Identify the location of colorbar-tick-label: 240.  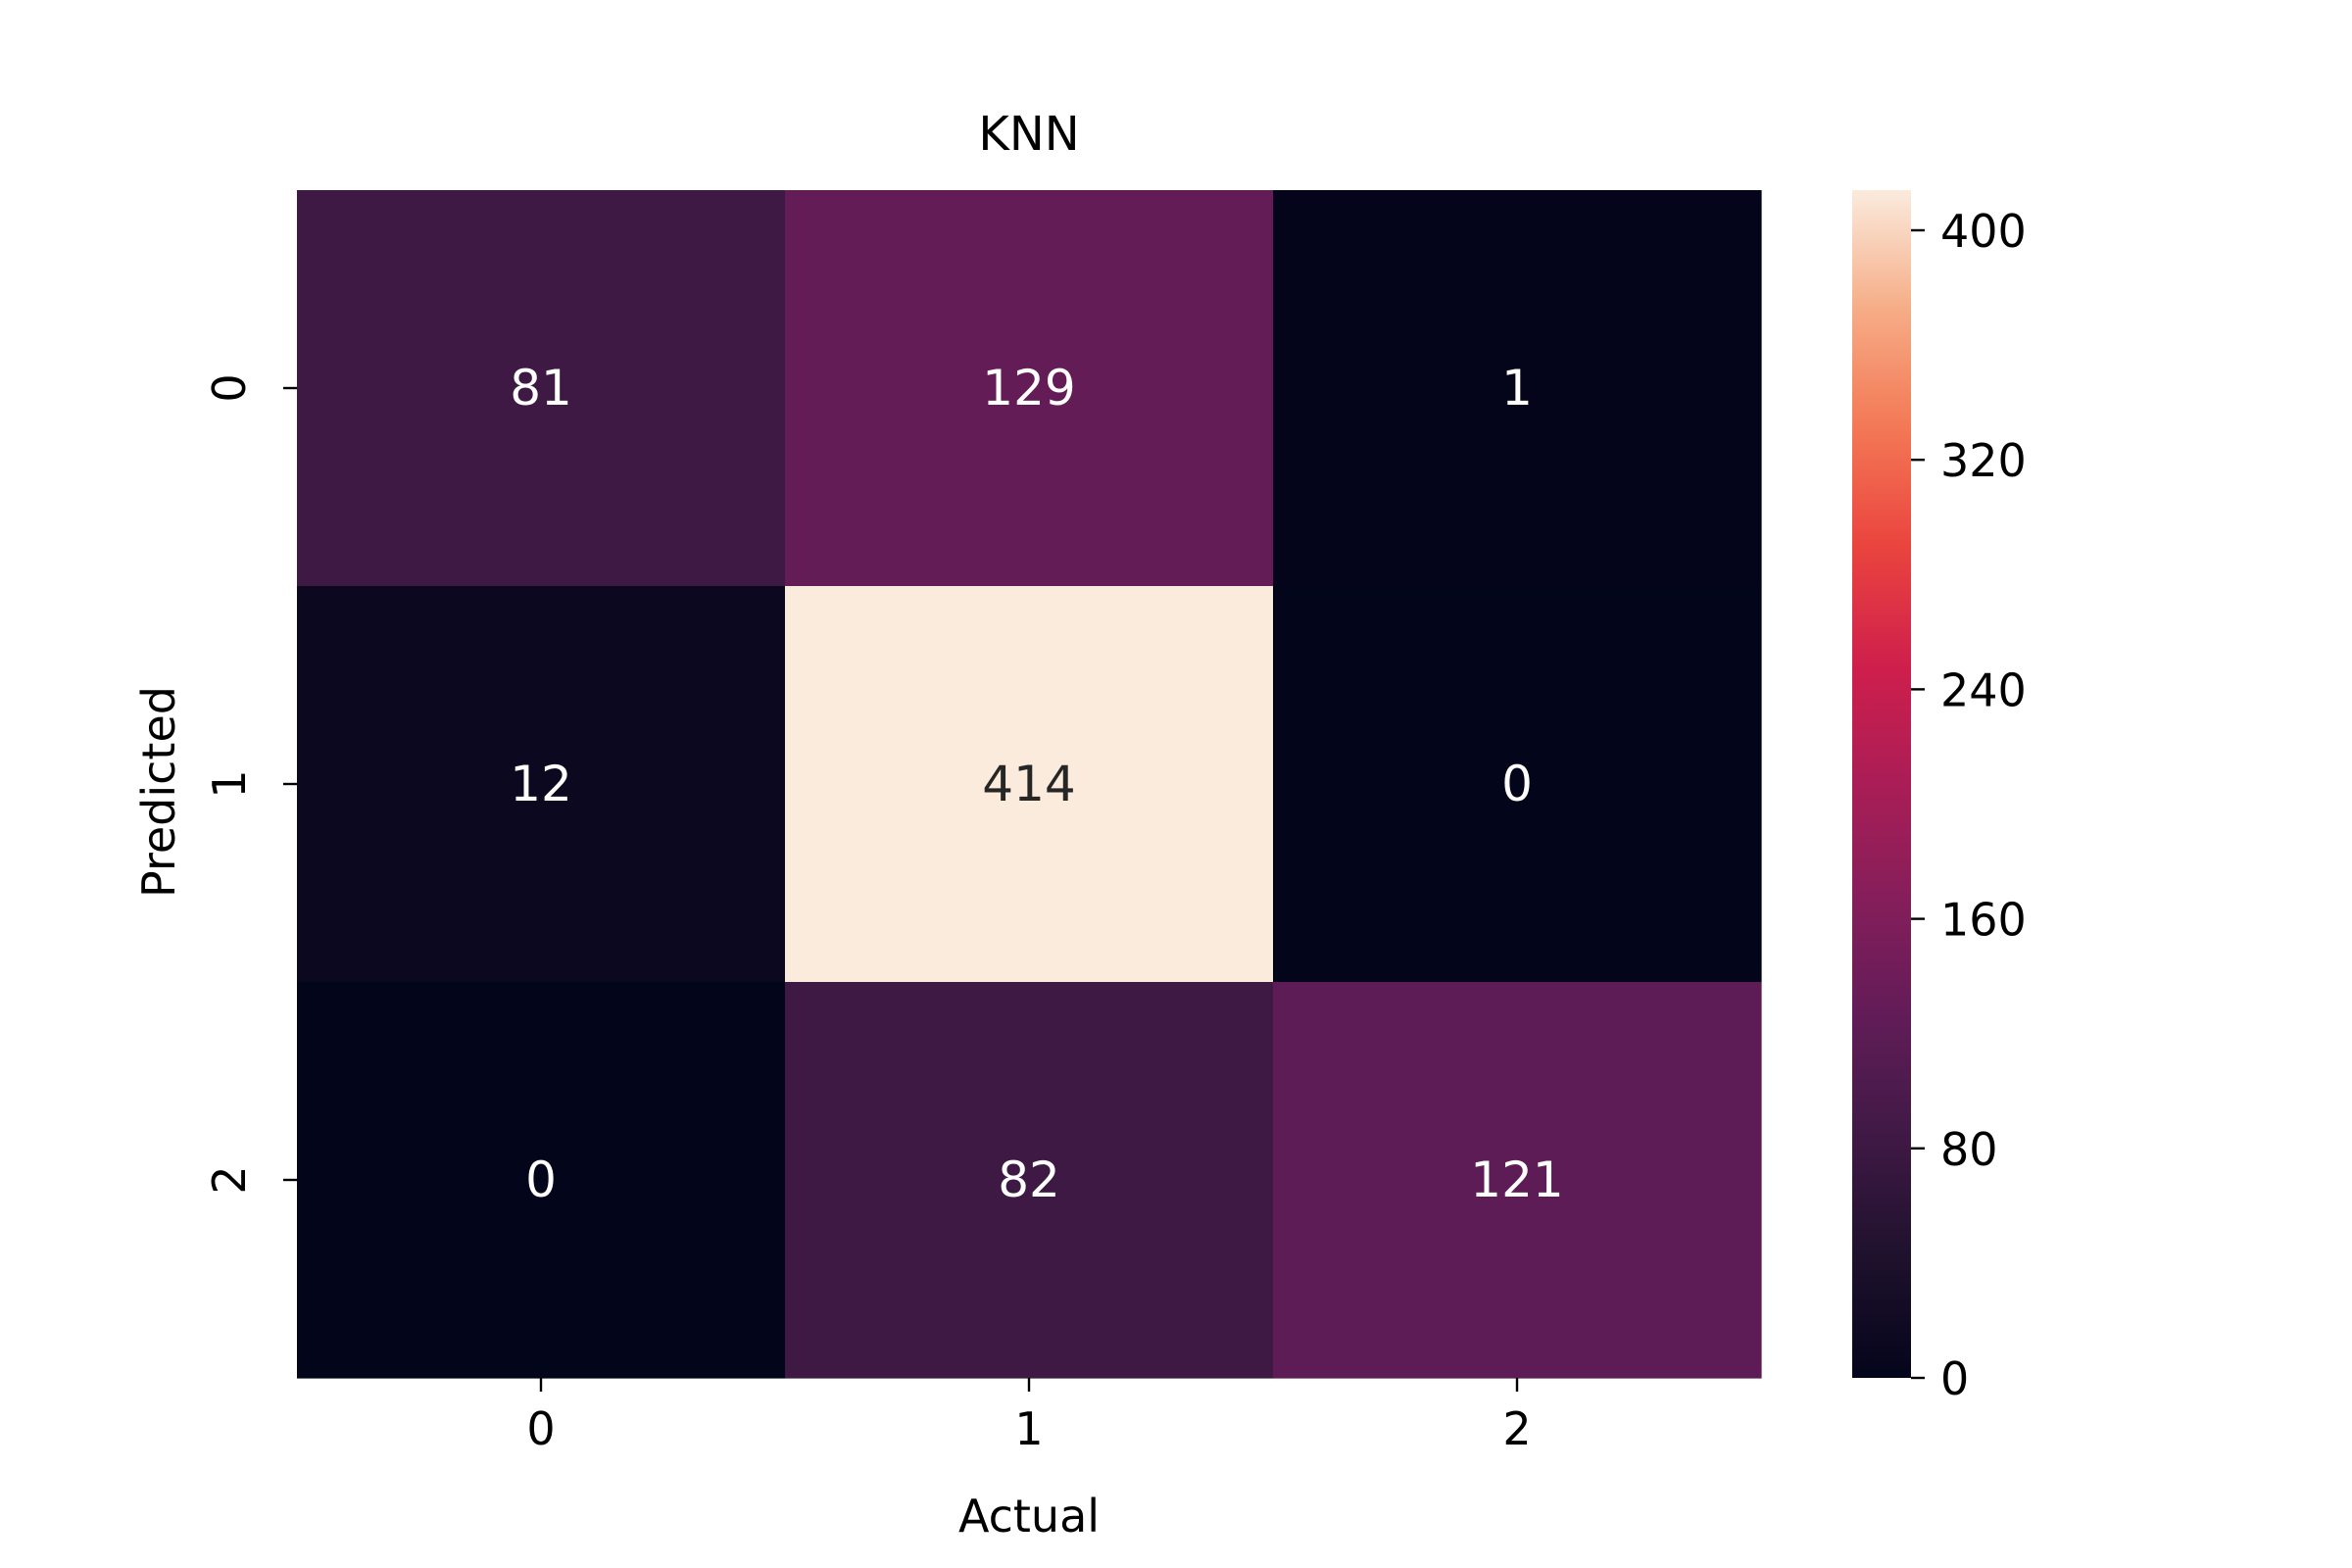
(1983, 689).